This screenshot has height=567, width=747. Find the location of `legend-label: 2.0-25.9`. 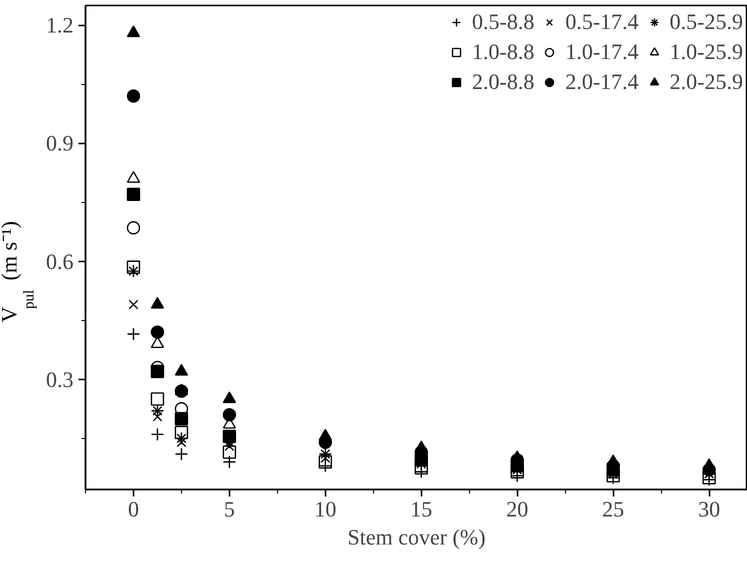

legend-label: 2.0-25.9 is located at coordinates (706, 82).